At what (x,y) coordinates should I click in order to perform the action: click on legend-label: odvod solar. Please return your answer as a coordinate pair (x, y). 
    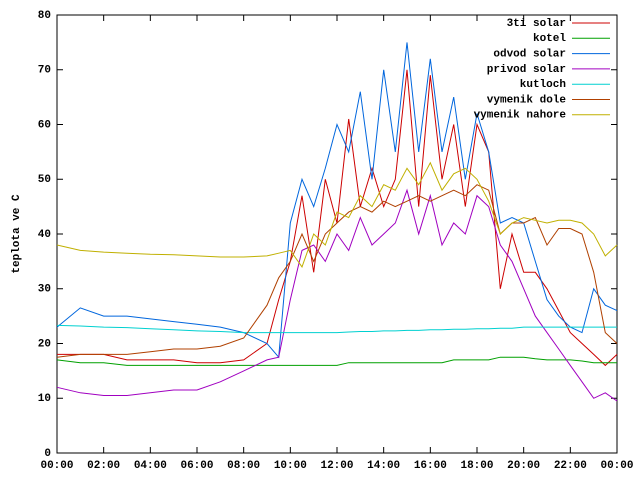
    Looking at the image, I should click on (529, 55).